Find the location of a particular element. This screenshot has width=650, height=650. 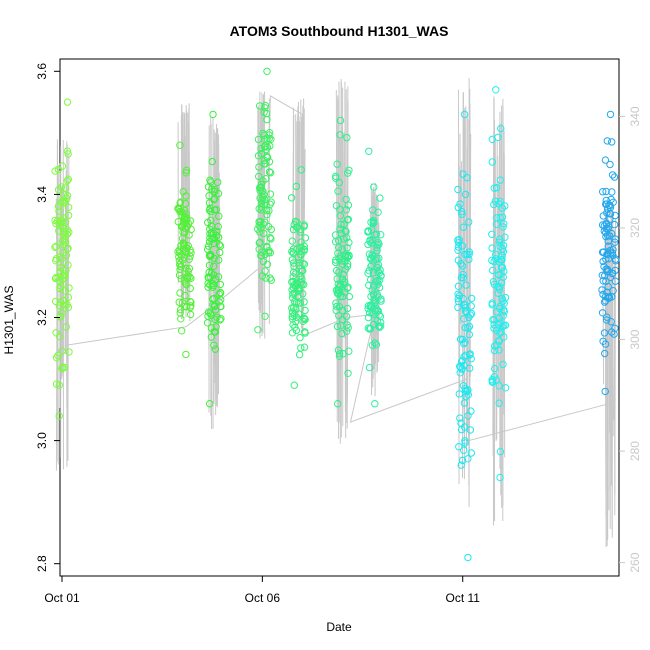

x-tick-label: Oct 01 is located at coordinates (62, 598).